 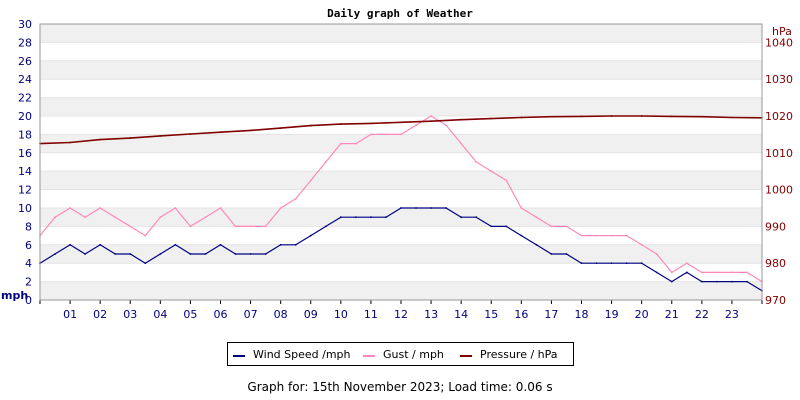 I want to click on x-axis-tick-label: 02, so click(x=100, y=314).